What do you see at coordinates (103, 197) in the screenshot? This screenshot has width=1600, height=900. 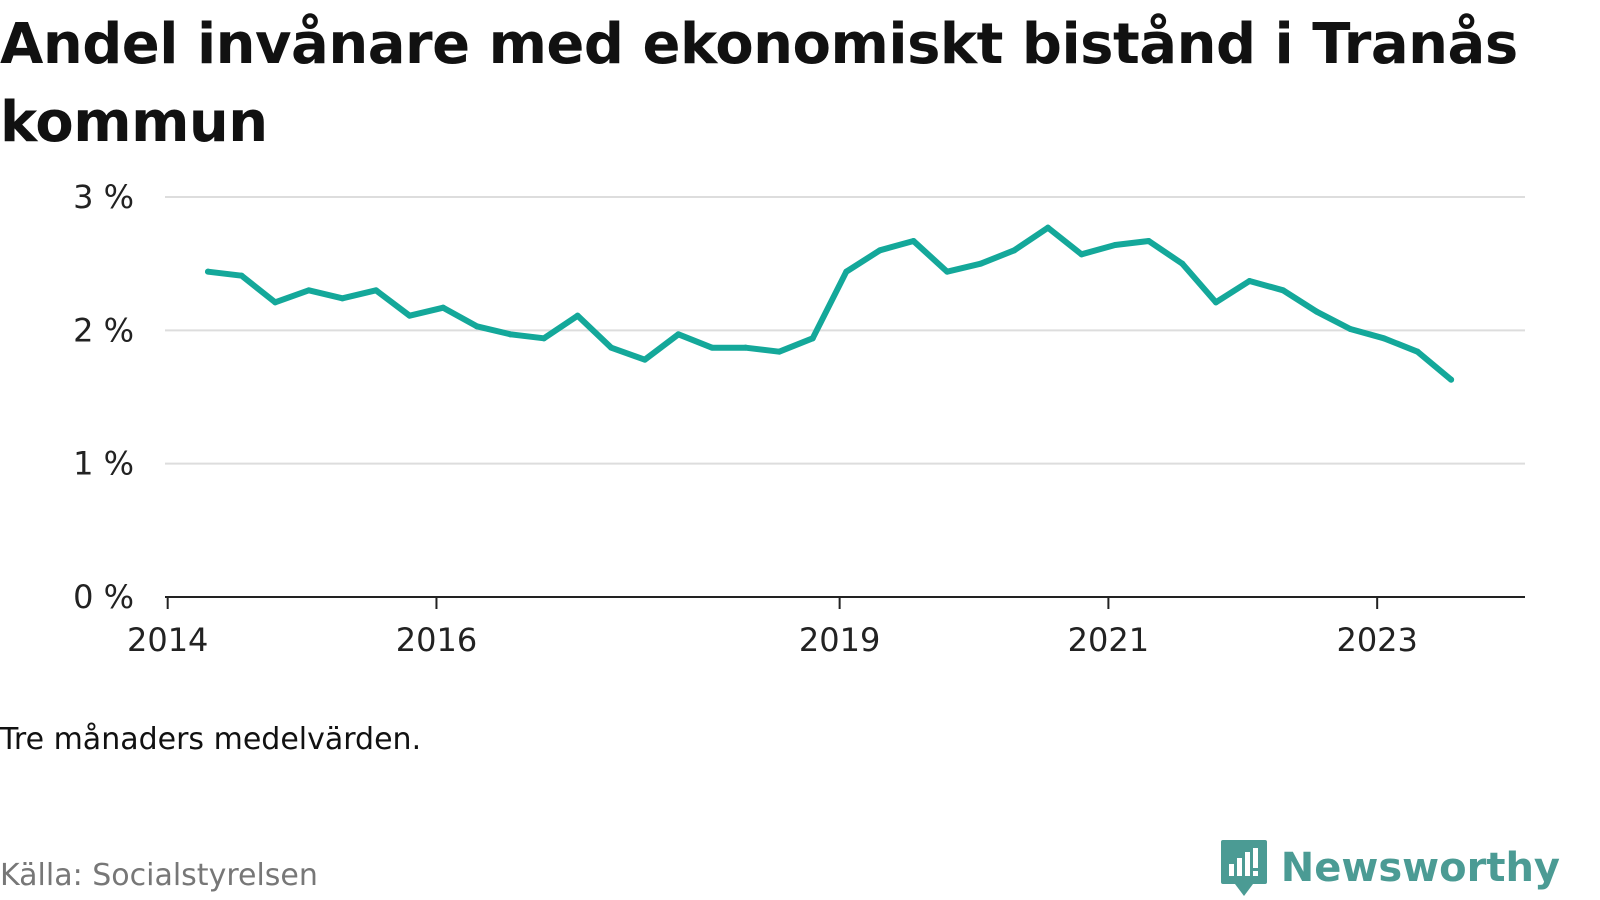 I see `y-tick-label: 3 %` at bounding box center [103, 197].